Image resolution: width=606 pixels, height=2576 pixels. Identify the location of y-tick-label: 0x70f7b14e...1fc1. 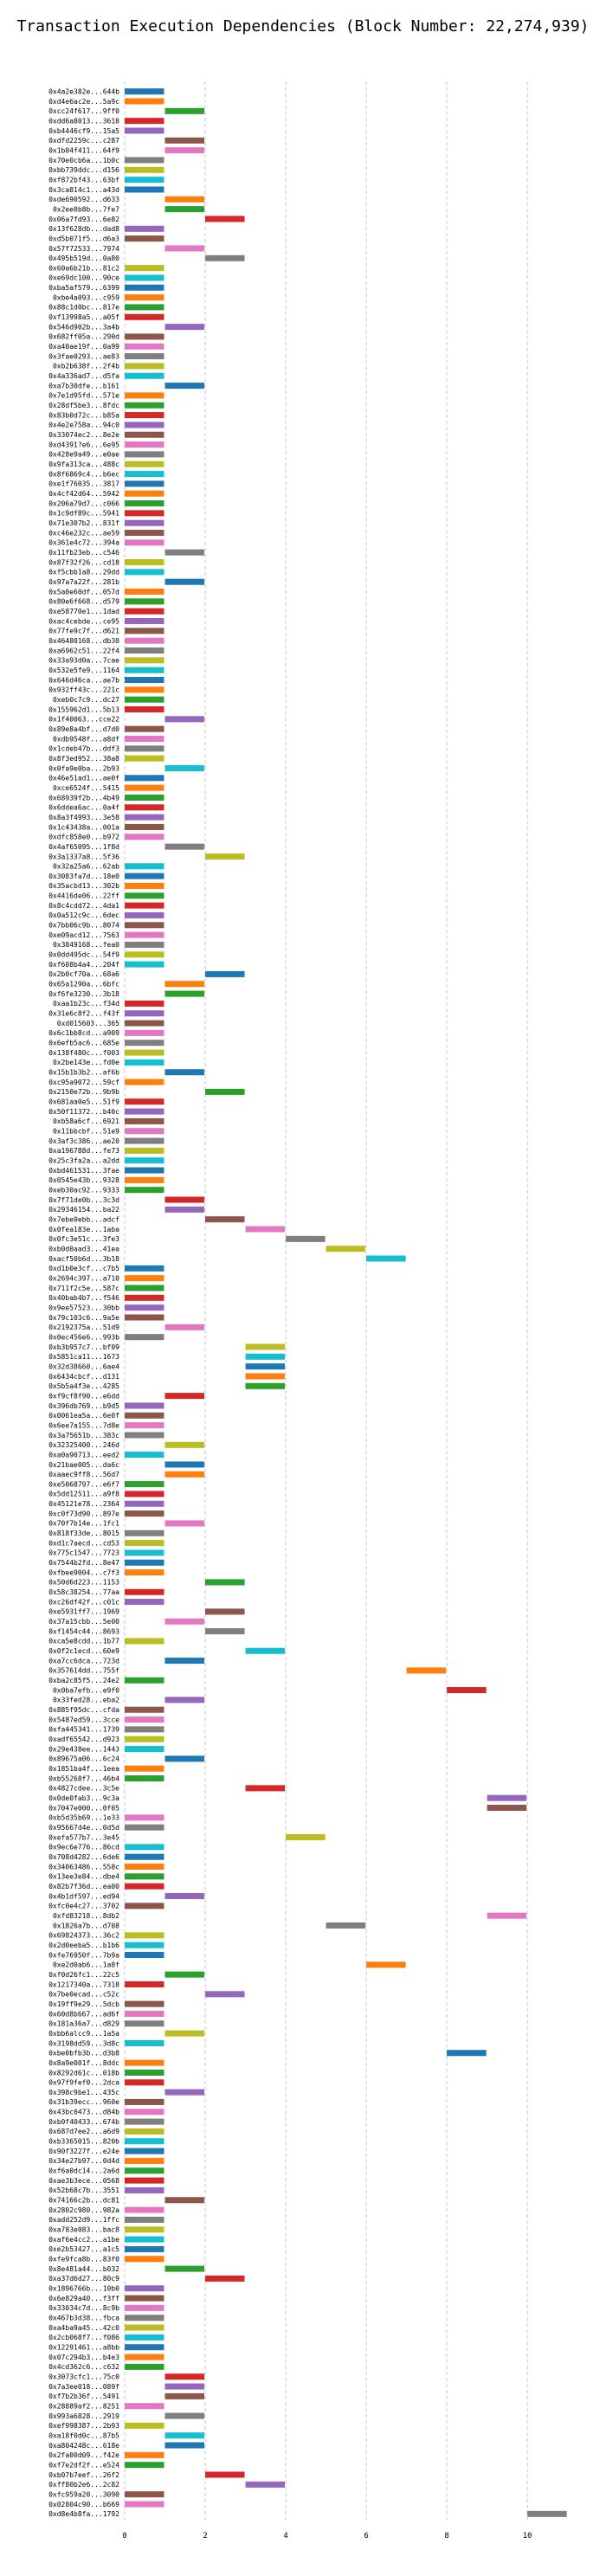
(83, 1524).